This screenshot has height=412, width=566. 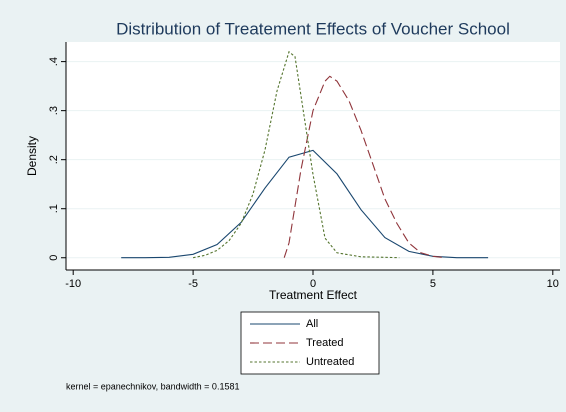 What do you see at coordinates (54, 159) in the screenshot?
I see `y-tick-label: .2` at bounding box center [54, 159].